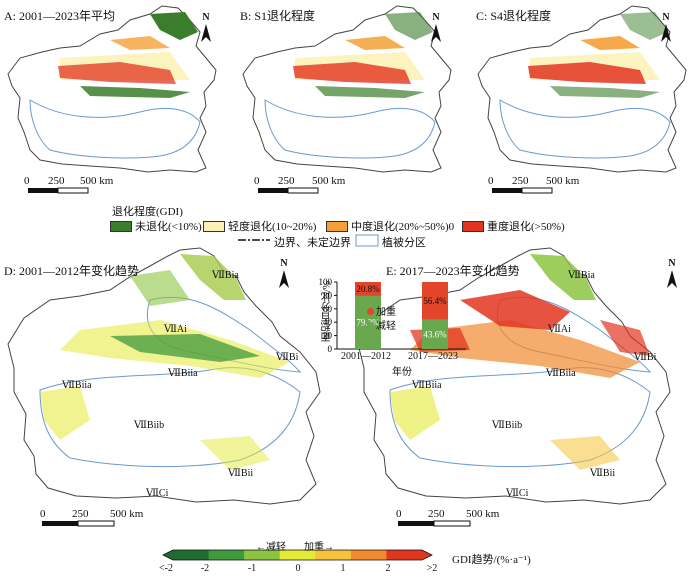 This screenshot has height=577, width=700. What do you see at coordinates (327, 311) in the screenshot?
I see `inset-ylabel: 面积百分比/%` at bounding box center [327, 311].